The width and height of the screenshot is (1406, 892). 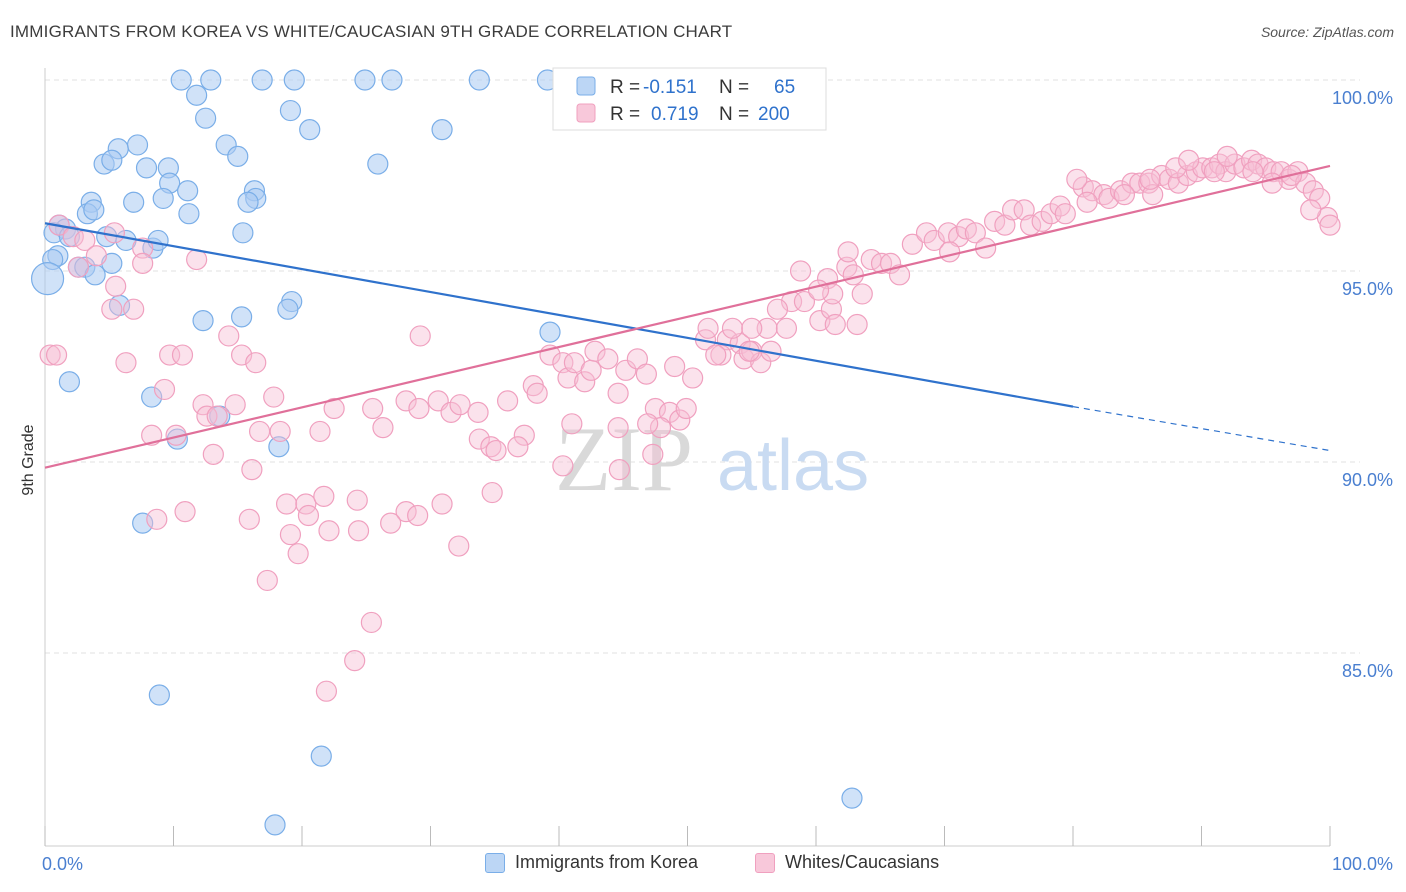 What do you see at coordinates (62, 864) in the screenshot?
I see `x-tick-label: 0.0%` at bounding box center [62, 864].